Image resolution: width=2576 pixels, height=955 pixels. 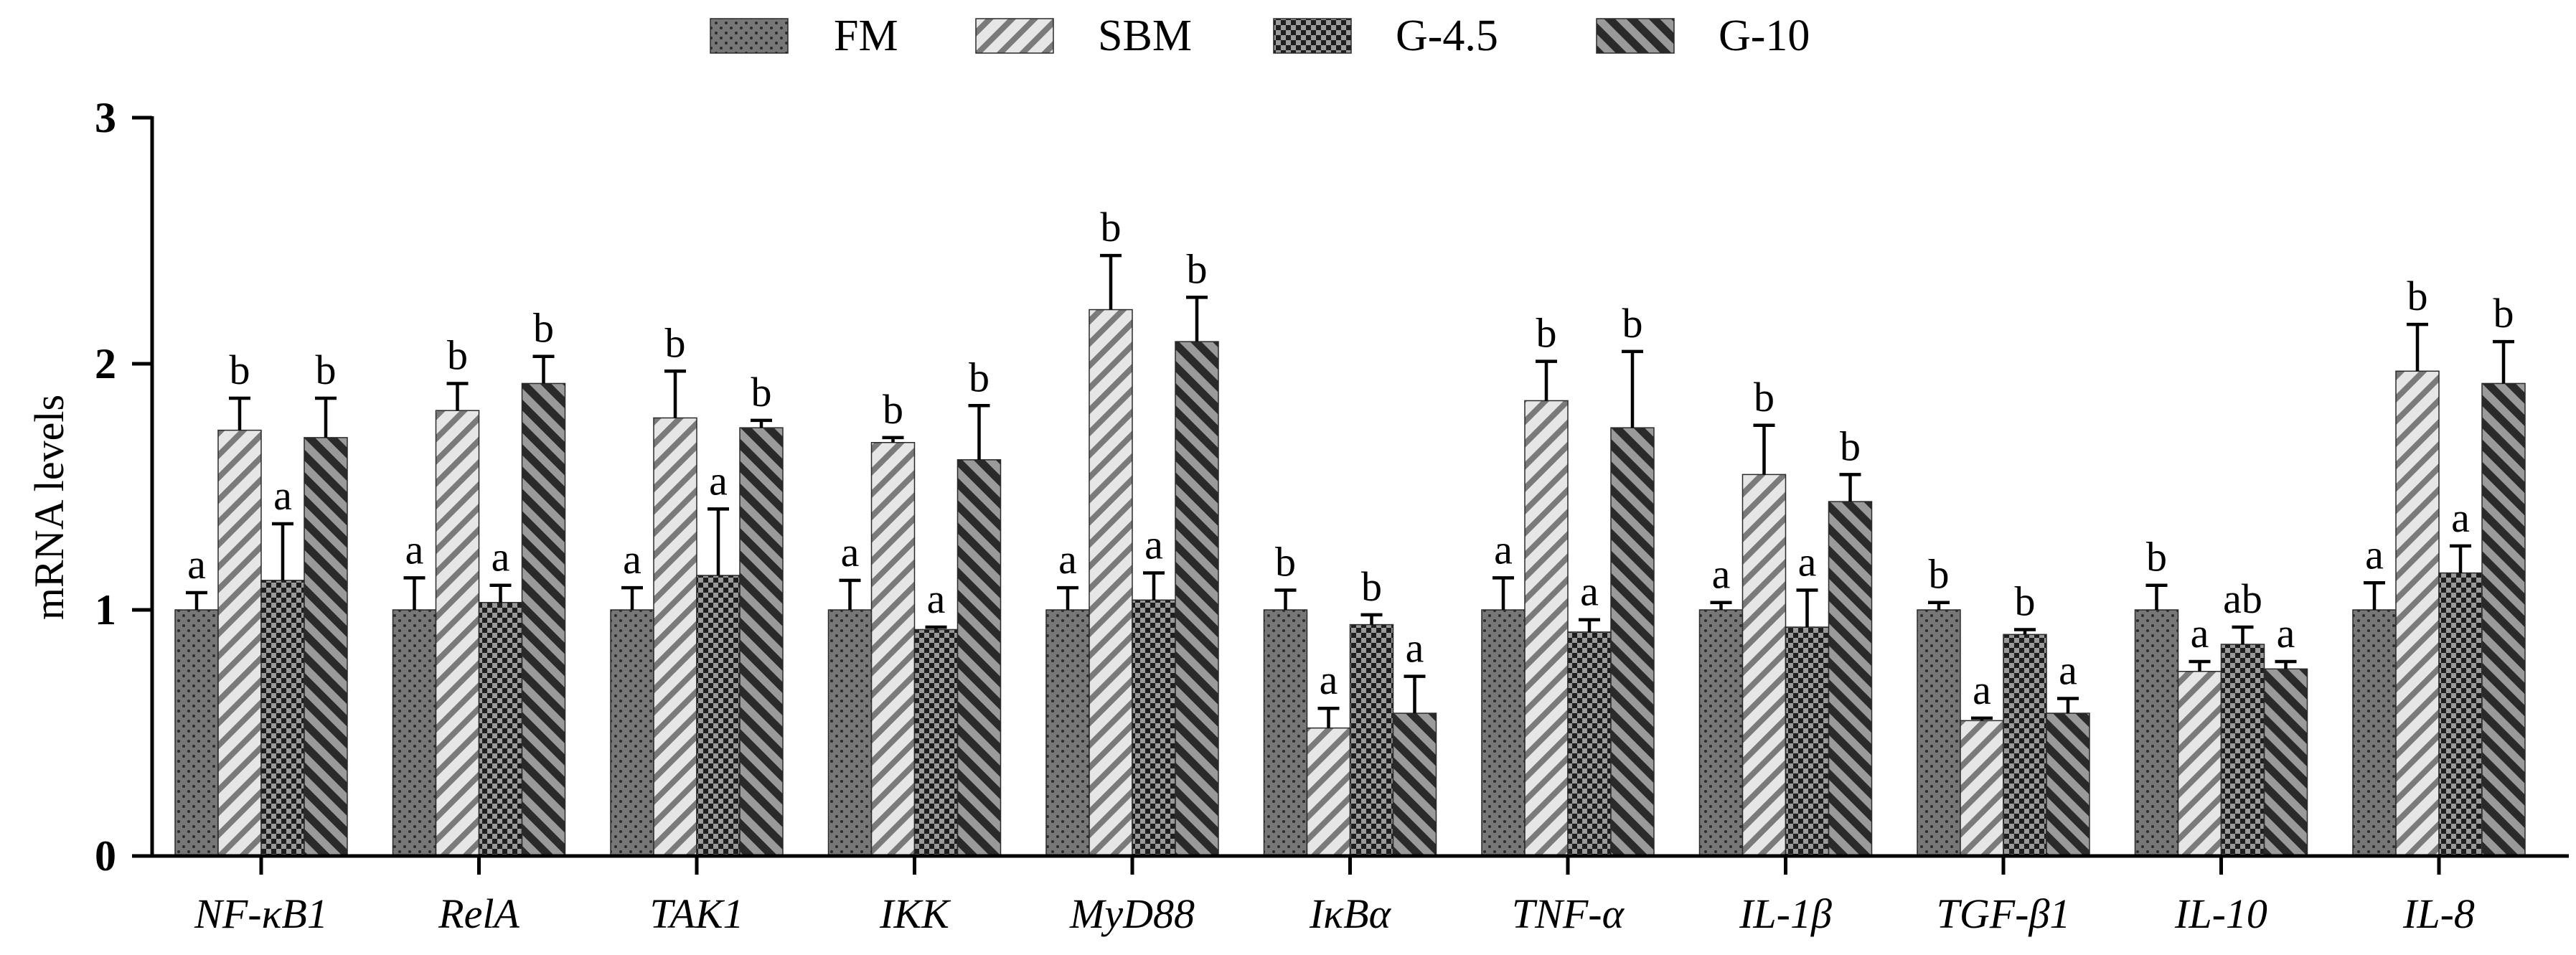 What do you see at coordinates (282, 551) in the screenshot?
I see `error-bar-g-4-5-nf-b1` at bounding box center [282, 551].